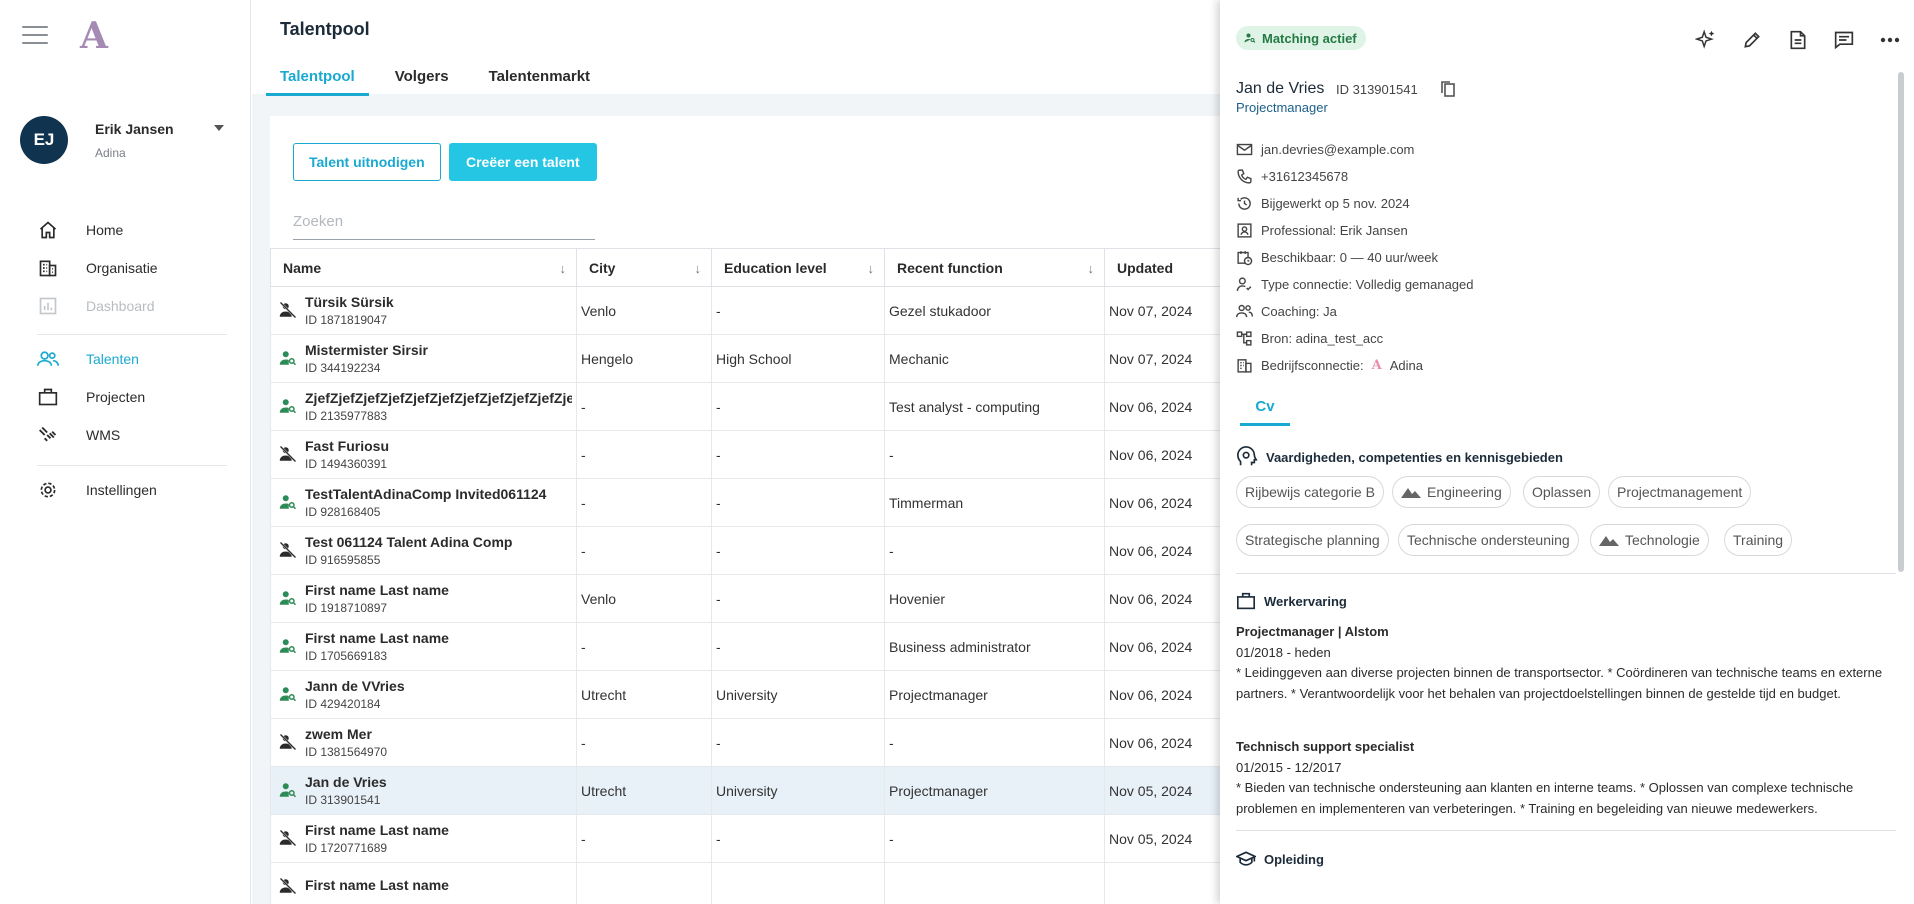 Image resolution: width=1914 pixels, height=904 pixels. I want to click on talent-name: TestTalentAdinaComp Invited061124, so click(426, 494).